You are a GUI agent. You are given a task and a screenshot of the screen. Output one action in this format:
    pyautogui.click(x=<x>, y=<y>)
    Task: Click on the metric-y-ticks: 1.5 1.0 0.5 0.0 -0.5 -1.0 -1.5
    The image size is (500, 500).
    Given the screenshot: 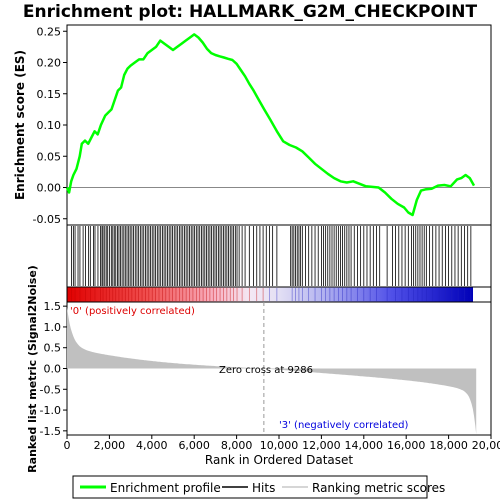 What is the action you would take?
    pyautogui.click(x=53, y=369)
    